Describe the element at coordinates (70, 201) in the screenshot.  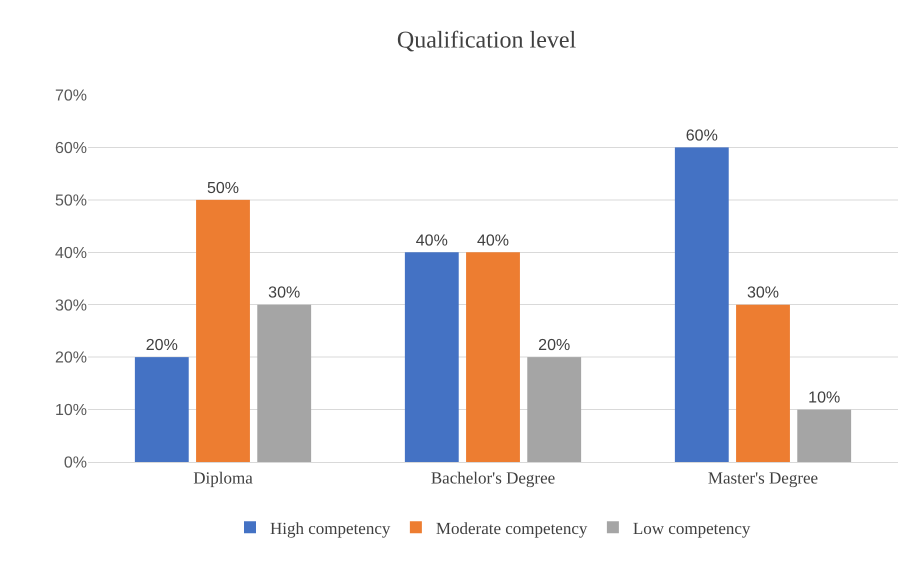
I see `y-tick-label: 50%` at that location.